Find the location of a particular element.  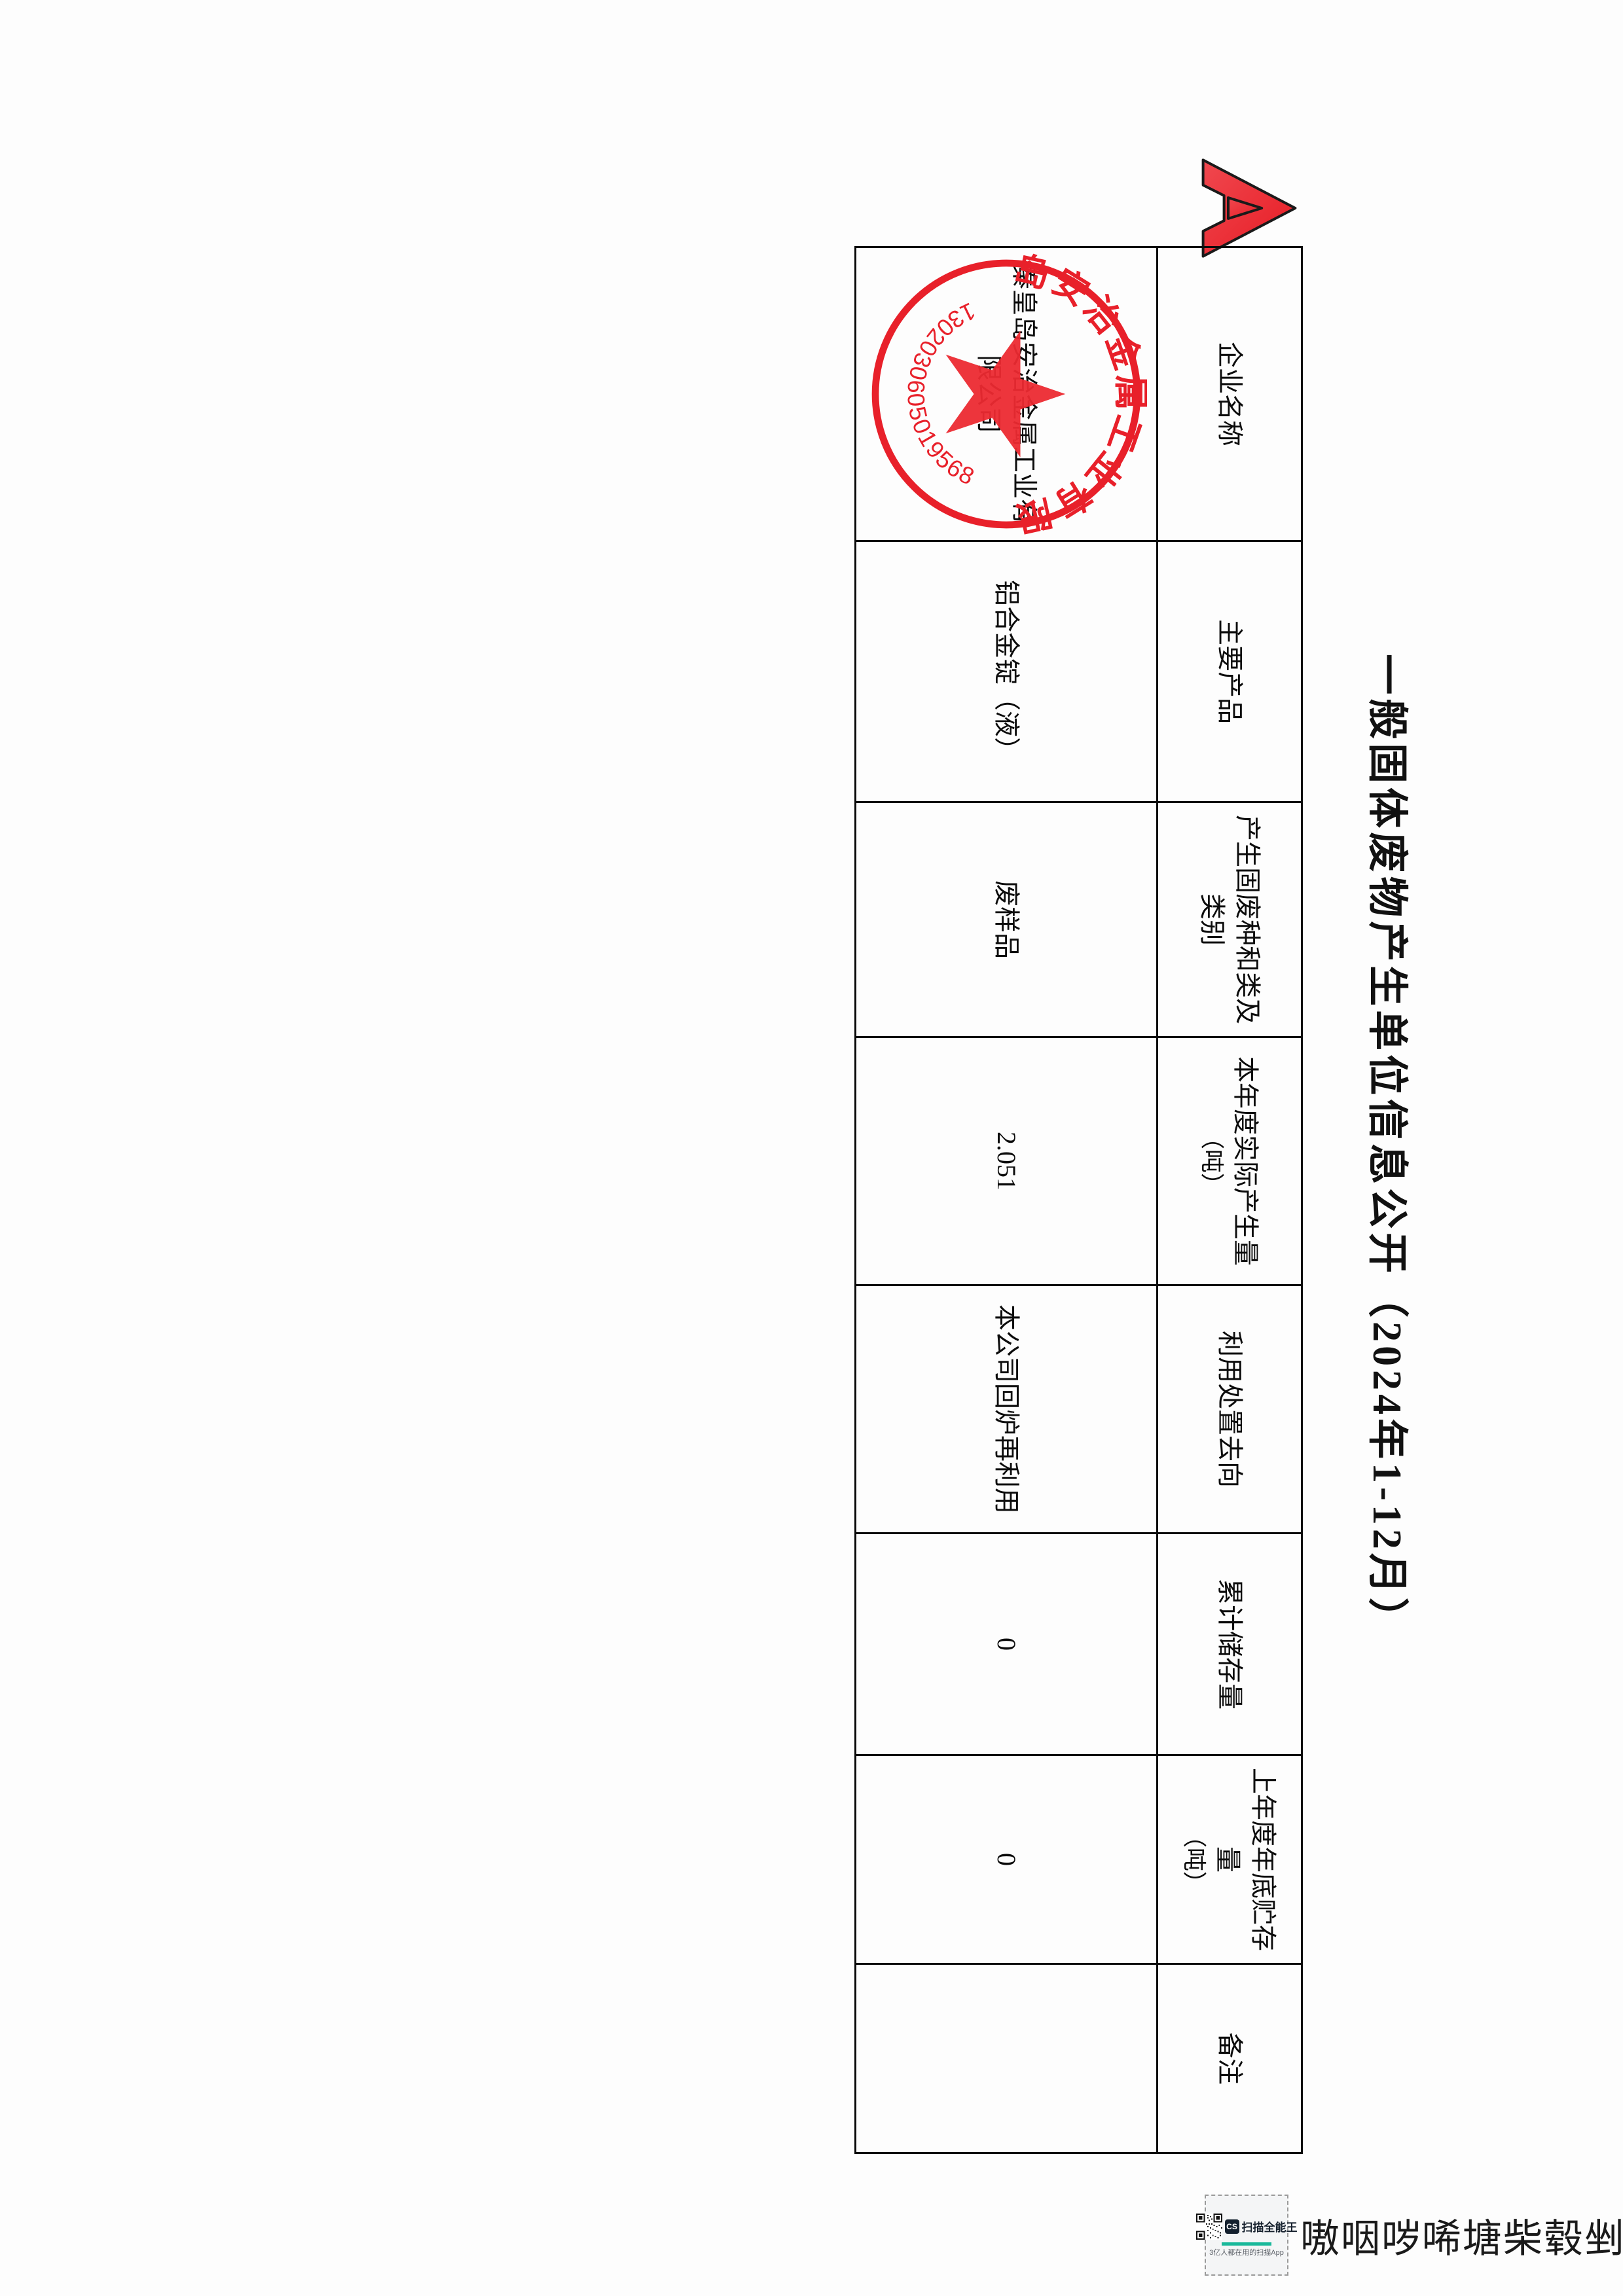

header-company-name: 企业名称 is located at coordinates (1229, 394).